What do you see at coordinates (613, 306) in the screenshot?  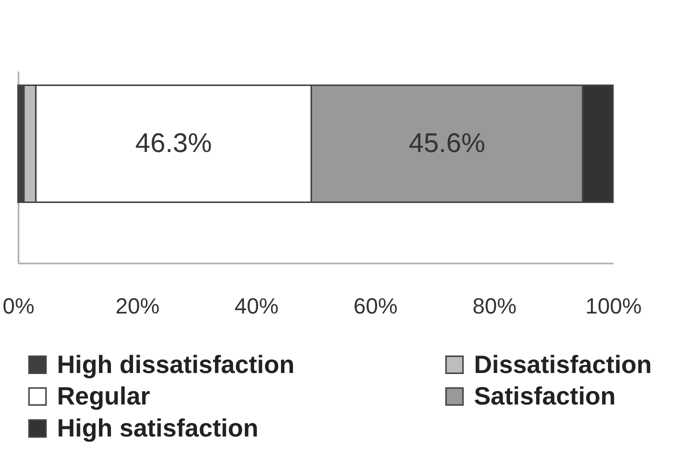 I see `x-tick-label: 100%` at bounding box center [613, 306].